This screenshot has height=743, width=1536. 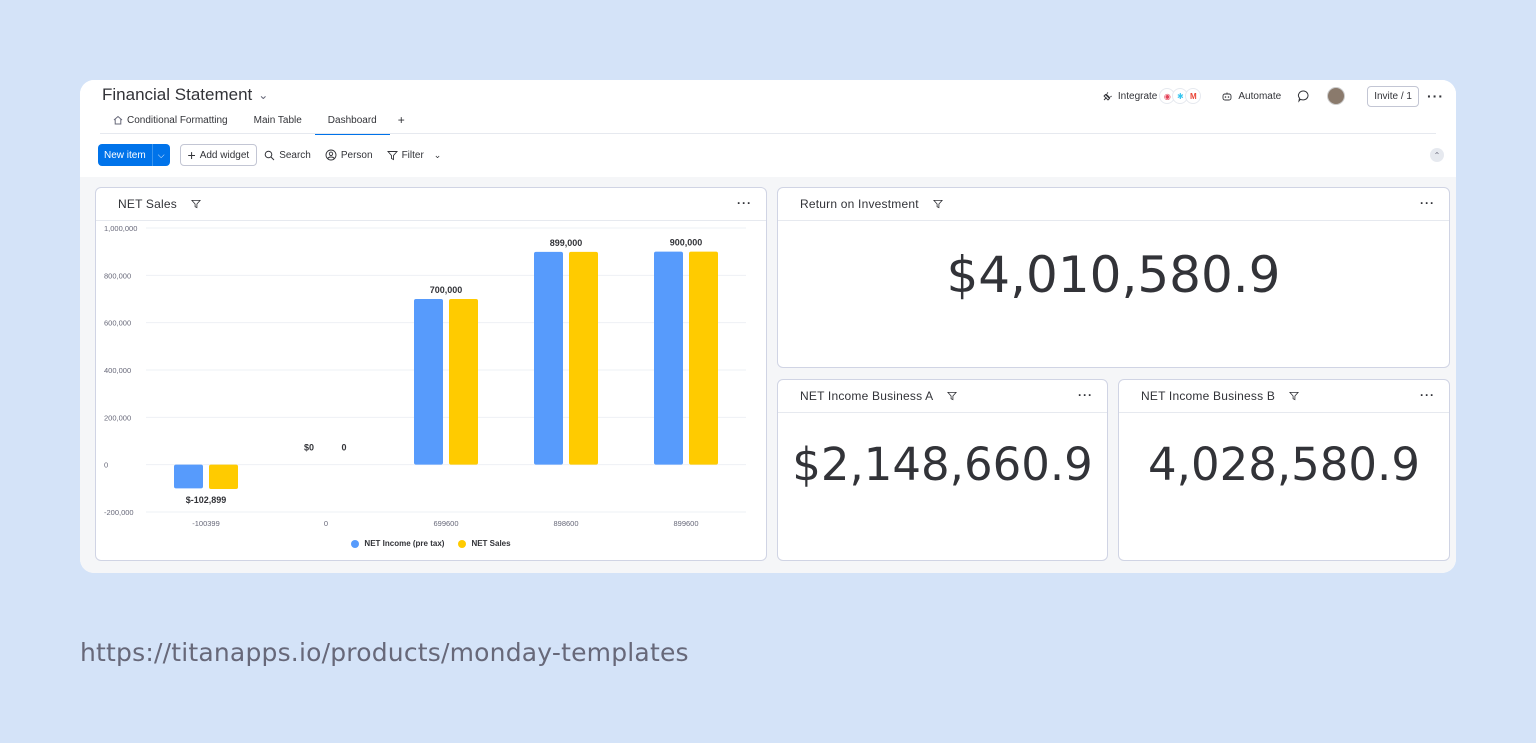 I want to click on y-tick-label: 0, so click(x=106, y=465).